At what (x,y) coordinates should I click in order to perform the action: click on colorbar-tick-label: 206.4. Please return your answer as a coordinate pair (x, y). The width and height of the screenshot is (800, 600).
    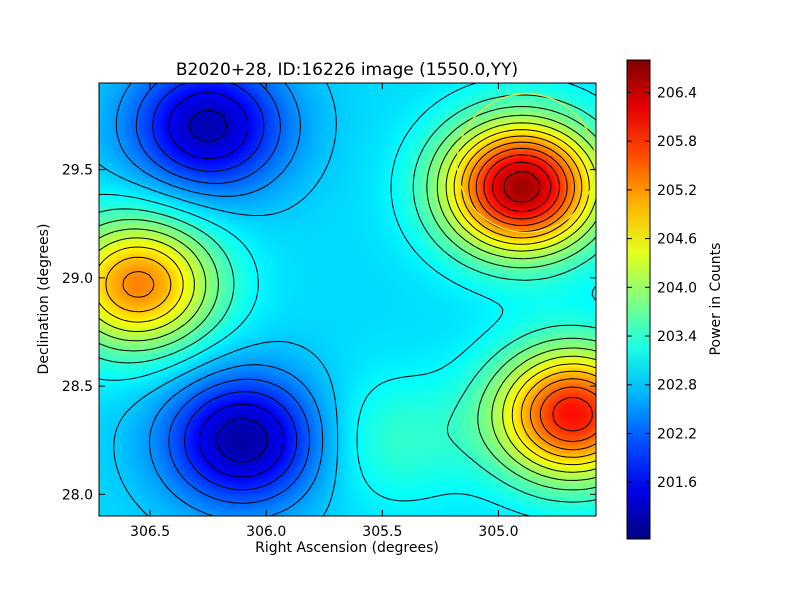
    Looking at the image, I should click on (677, 93).